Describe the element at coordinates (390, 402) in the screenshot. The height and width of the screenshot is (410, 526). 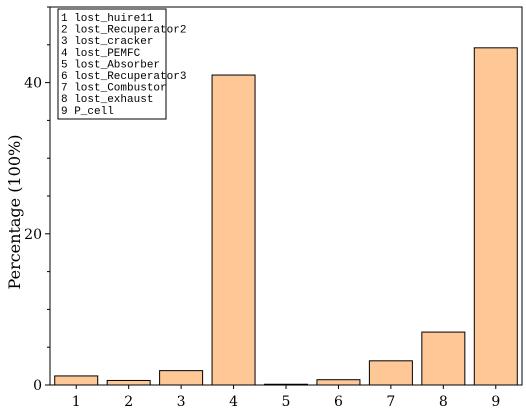
I see `x-tick-label: 7` at that location.